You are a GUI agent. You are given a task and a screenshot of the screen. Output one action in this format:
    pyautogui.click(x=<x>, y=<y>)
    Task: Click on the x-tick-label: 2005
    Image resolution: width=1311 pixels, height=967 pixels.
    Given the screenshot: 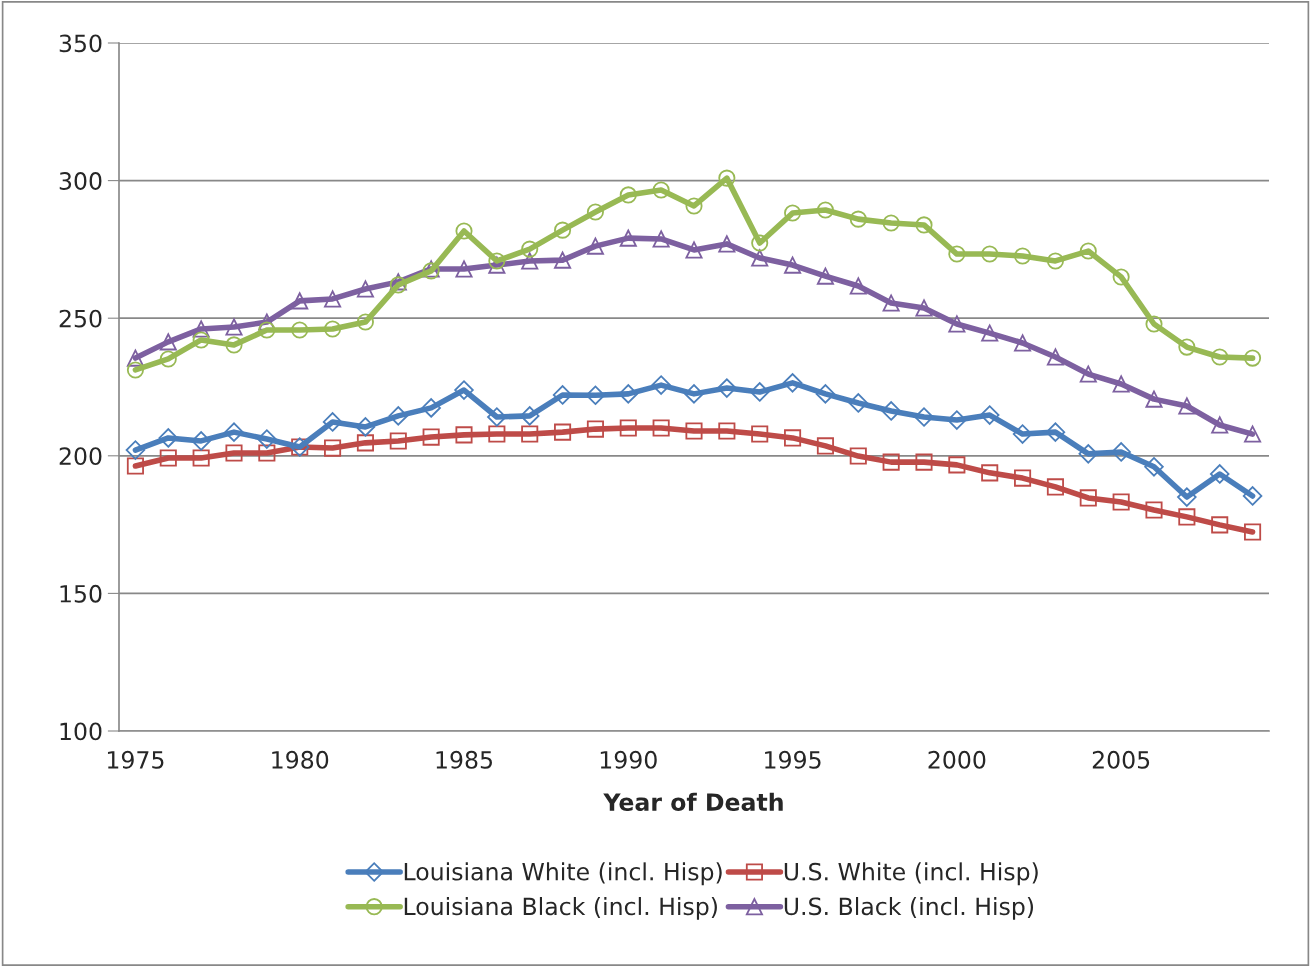 What is the action you would take?
    pyautogui.click(x=1121, y=759)
    